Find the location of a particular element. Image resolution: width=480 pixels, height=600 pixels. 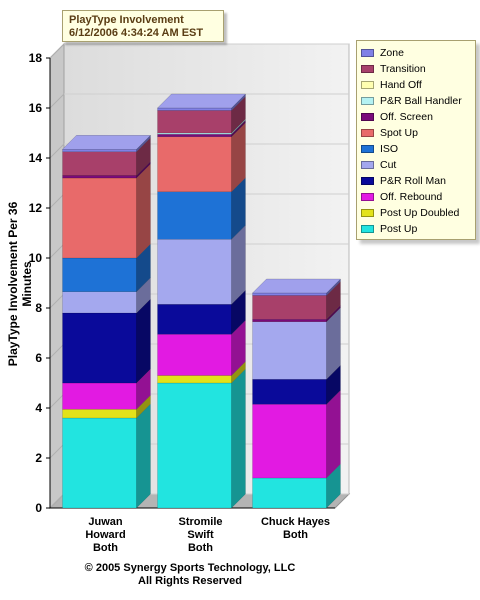

copyright-line1: © 2005 Synergy Sports Technology, LLC is located at coordinates (190, 568).